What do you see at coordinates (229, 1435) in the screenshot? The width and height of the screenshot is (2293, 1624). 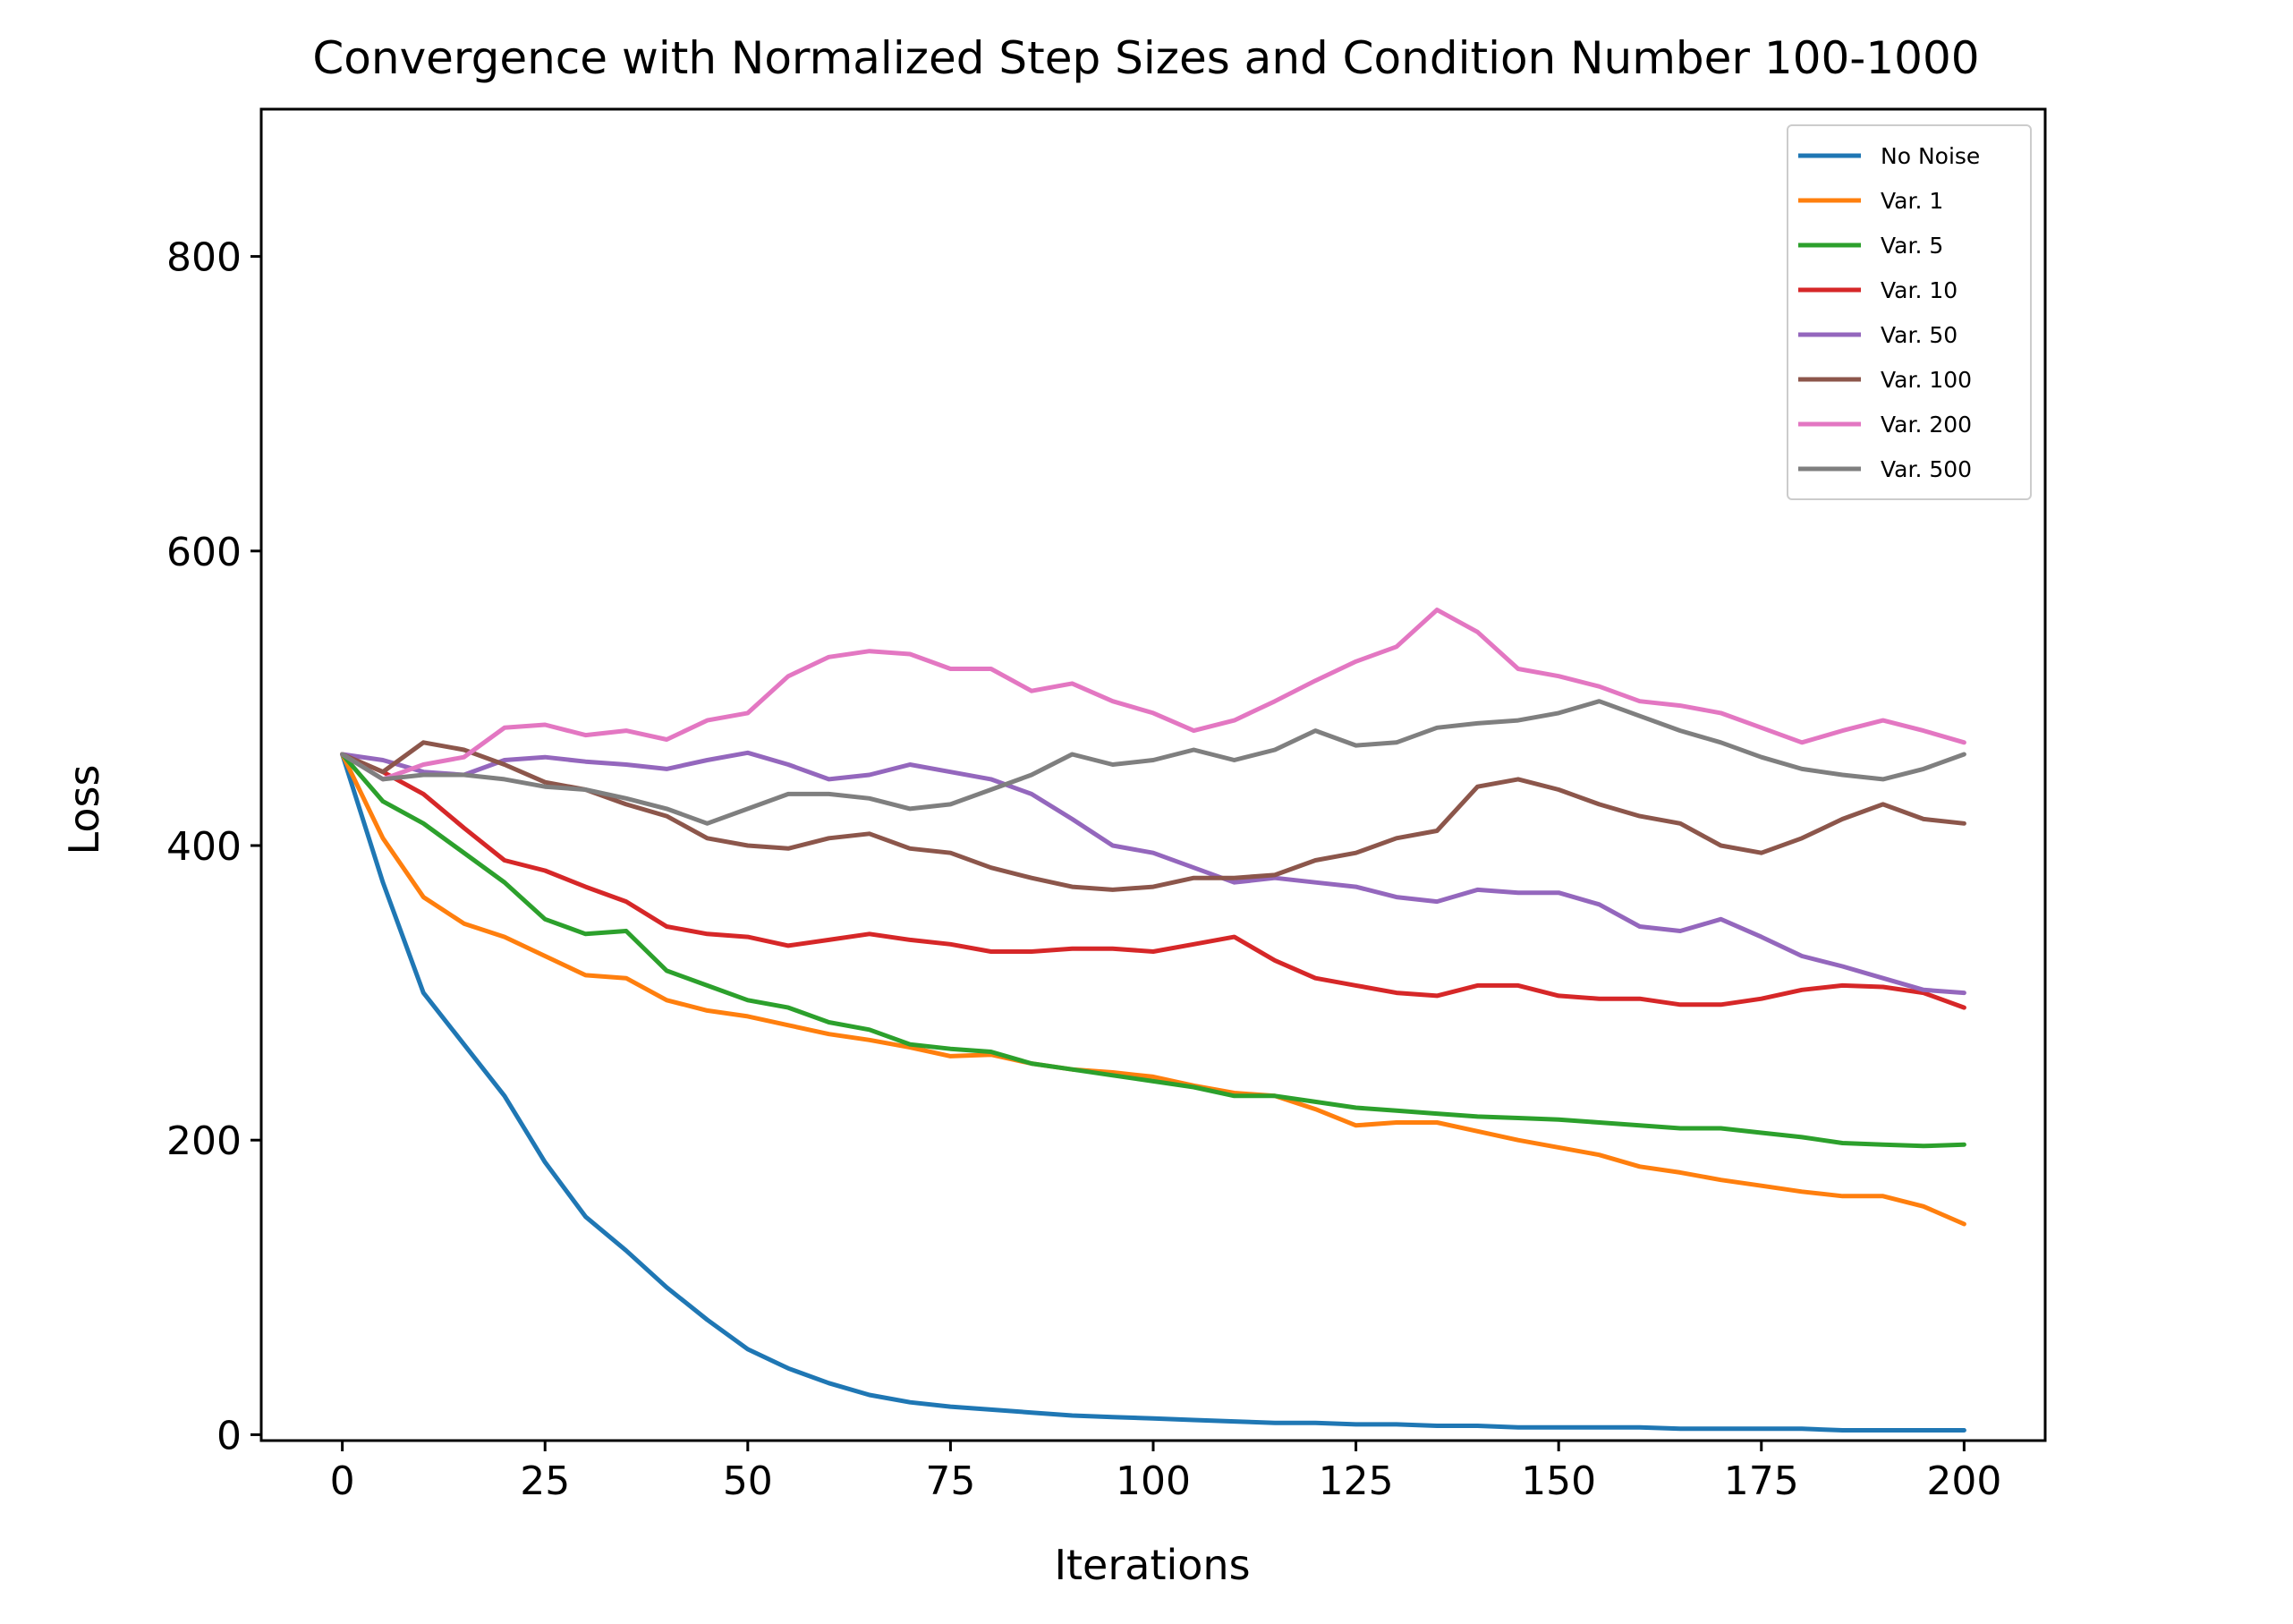 I see `y-tick-label: 0` at bounding box center [229, 1435].